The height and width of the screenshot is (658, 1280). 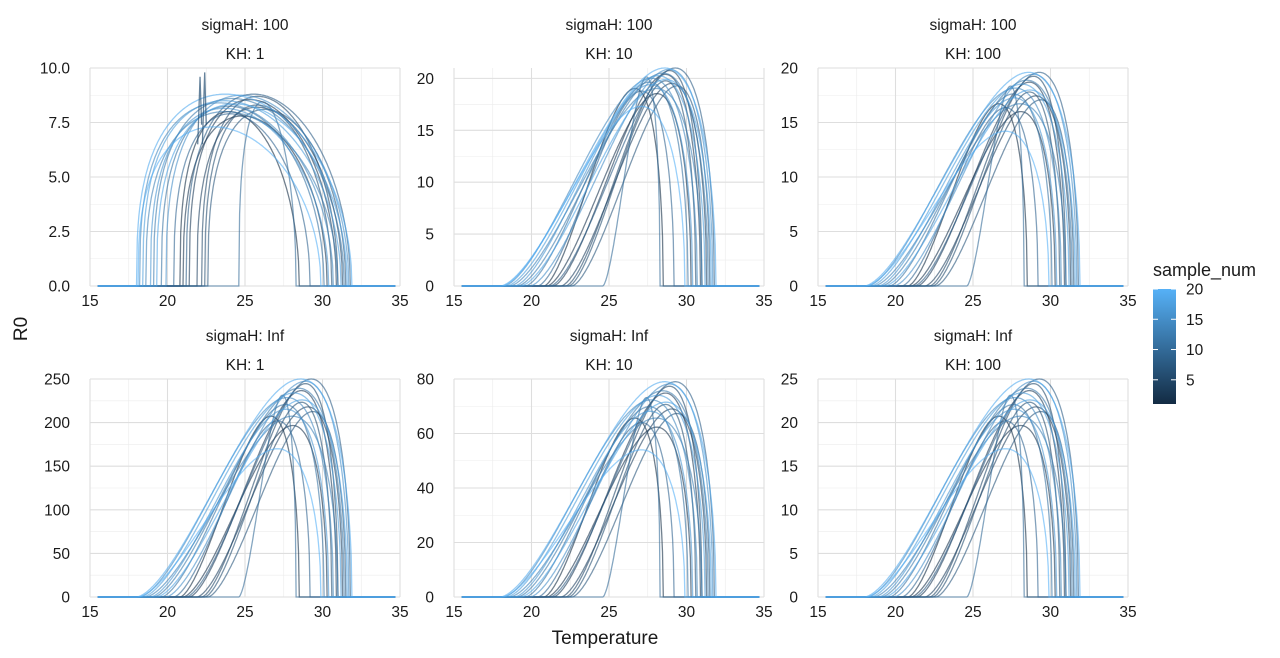 I want to click on y-tick-label: 5.0, so click(x=59, y=178).